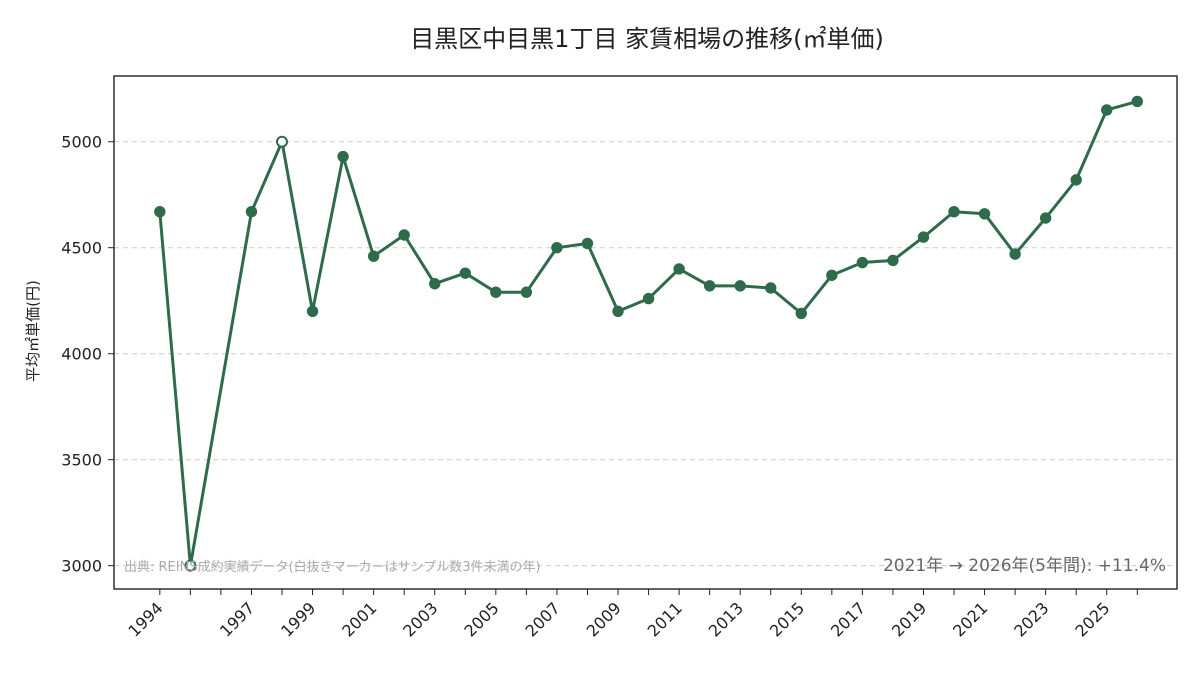  Describe the element at coordinates (665, 619) in the screenshot. I see `x-tick-label: 2011` at that location.